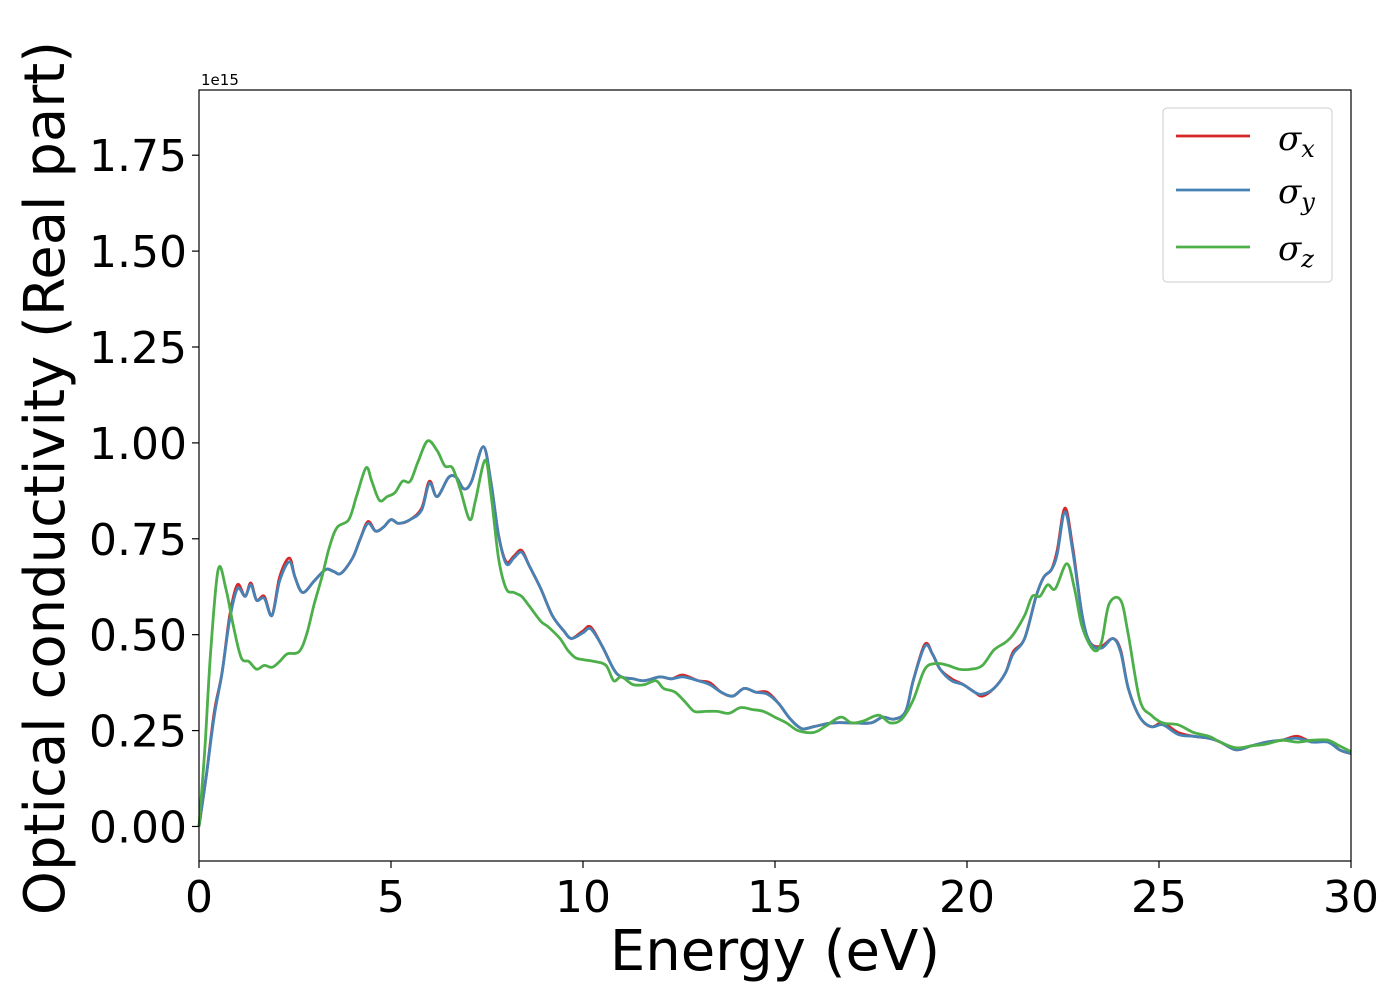 This screenshot has height=1000, width=1400. I want to click on y-axis-title: Optical conductivity (Real part), so click(45, 478).